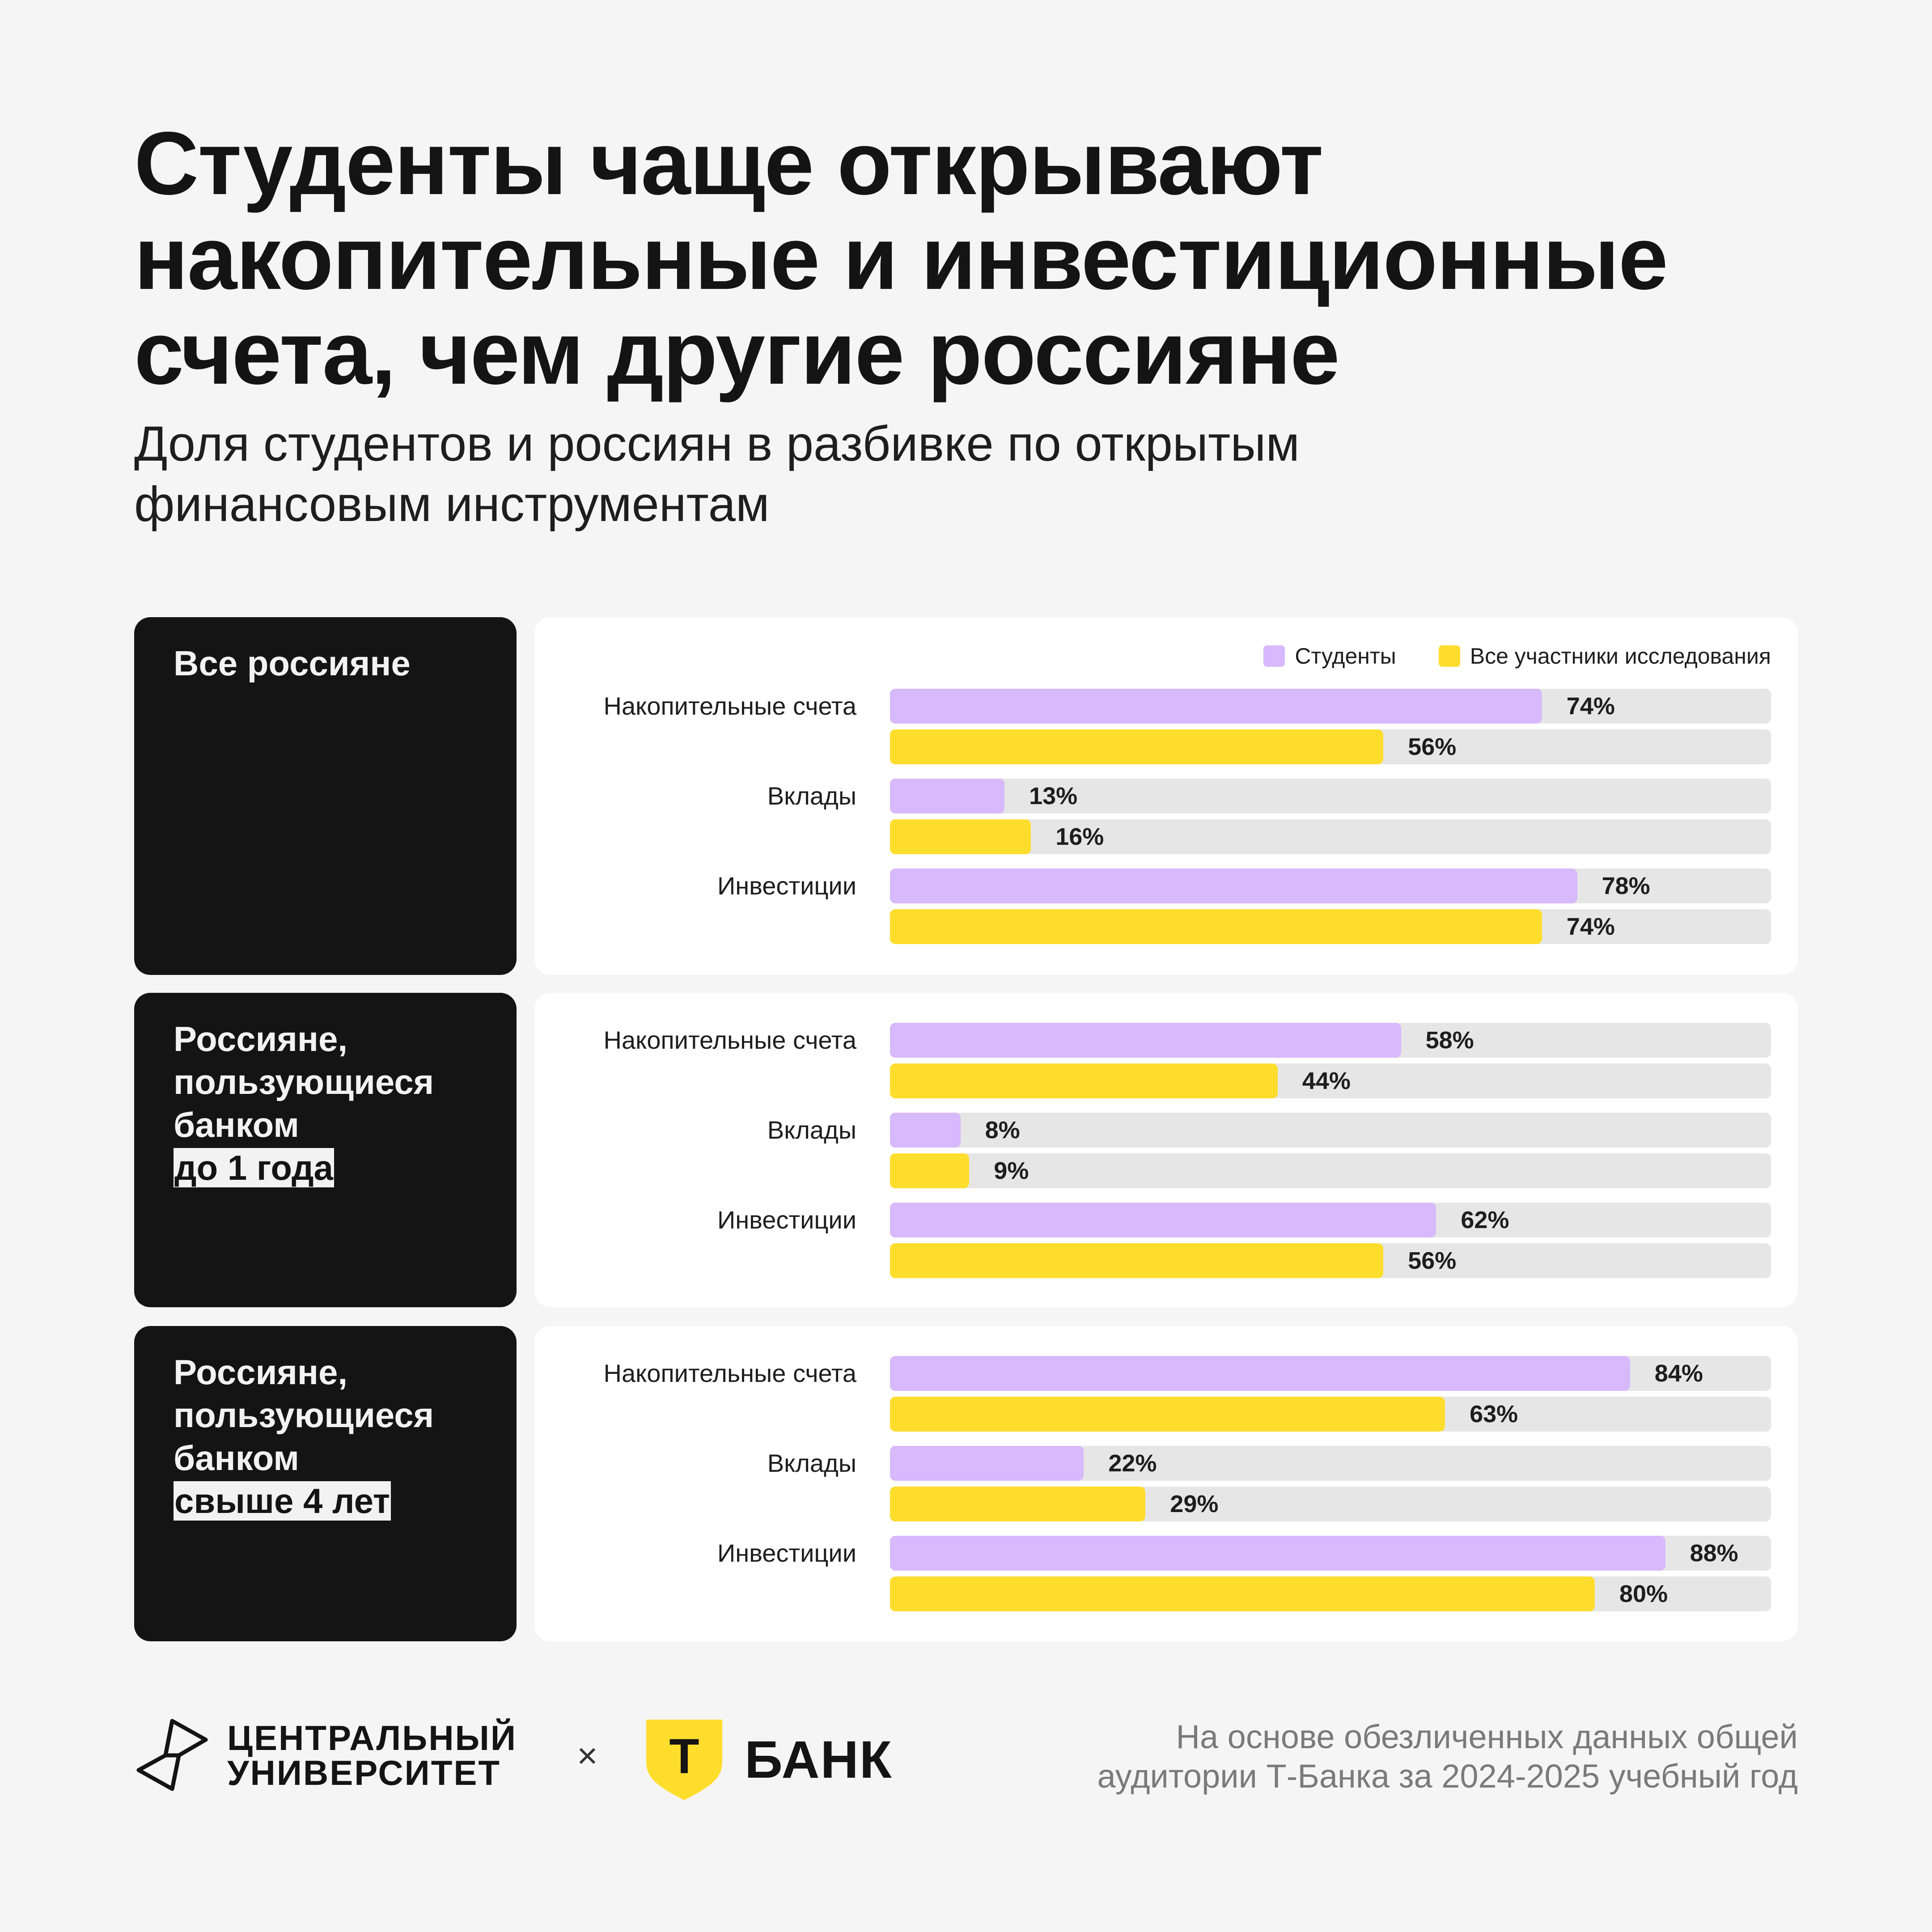  I want to click on segment-highlight: до 1 года, so click(254, 1167).